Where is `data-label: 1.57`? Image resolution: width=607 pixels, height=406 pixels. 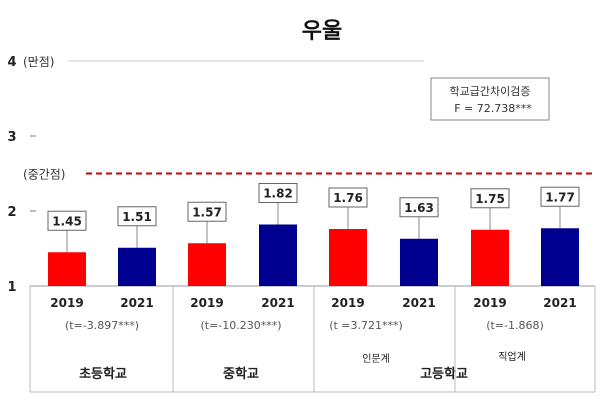
data-label: 1.57 is located at coordinates (207, 212).